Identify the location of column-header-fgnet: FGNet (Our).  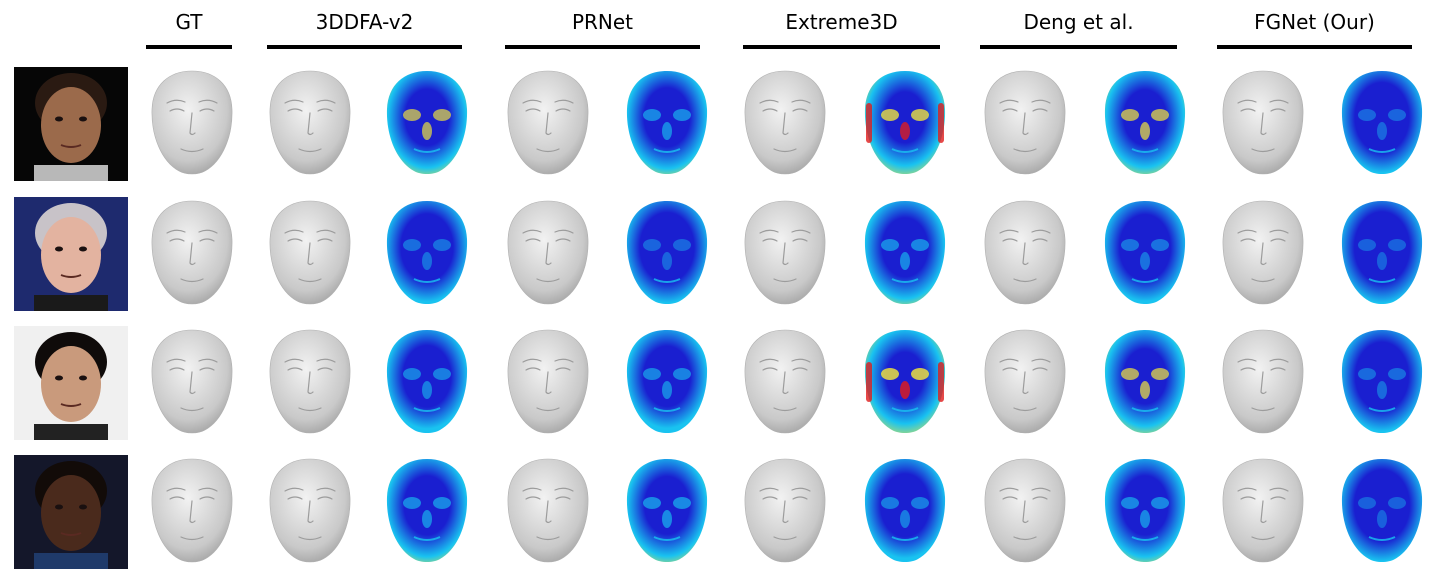
(1314, 28).